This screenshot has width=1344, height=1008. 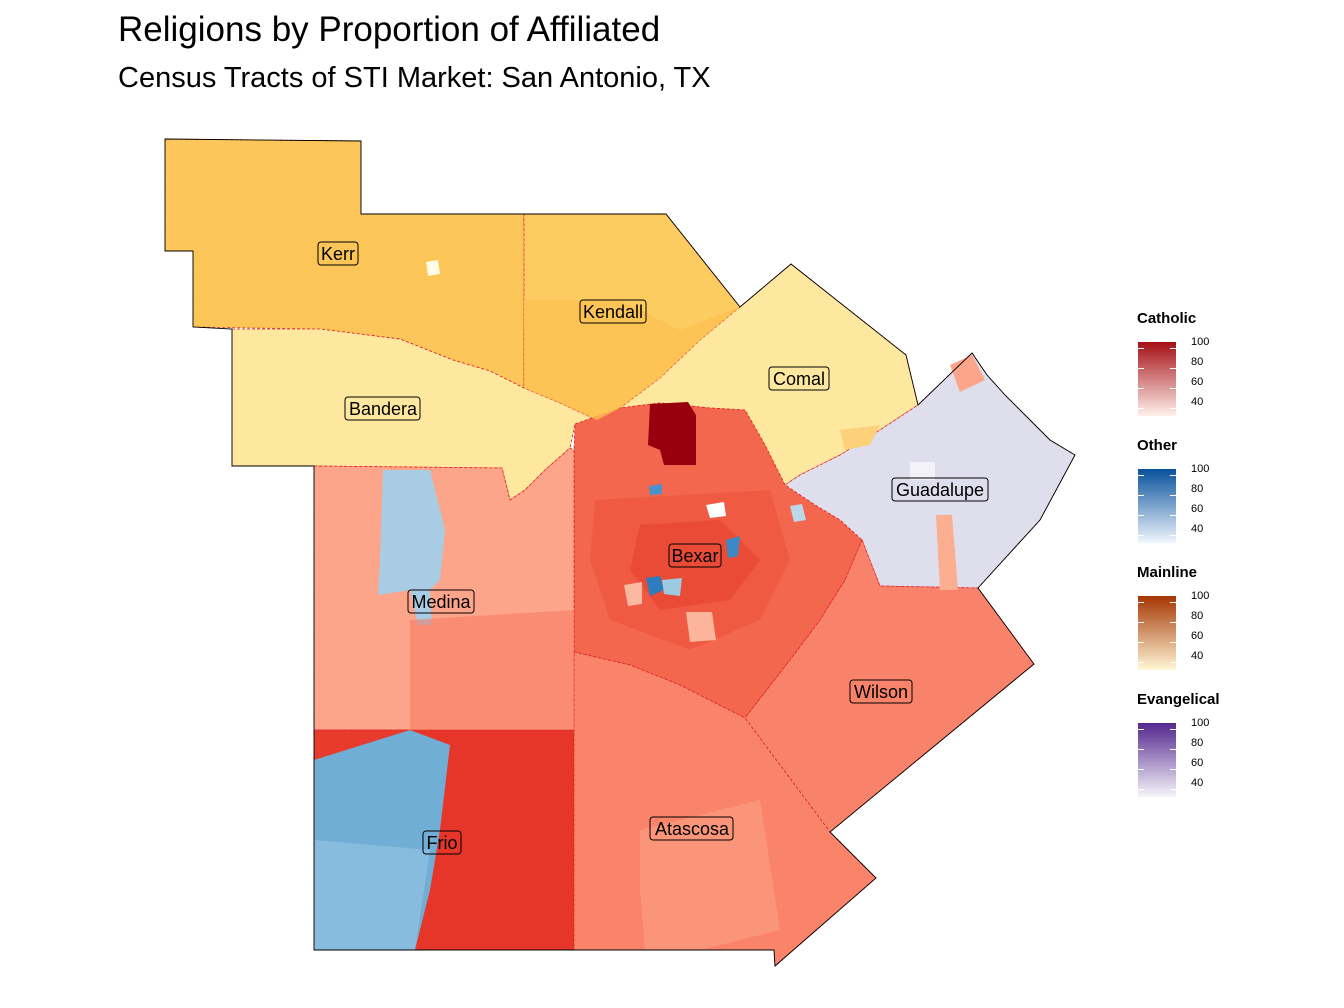 What do you see at coordinates (1157, 506) in the screenshot?
I see `legend-colorbar-other` at bounding box center [1157, 506].